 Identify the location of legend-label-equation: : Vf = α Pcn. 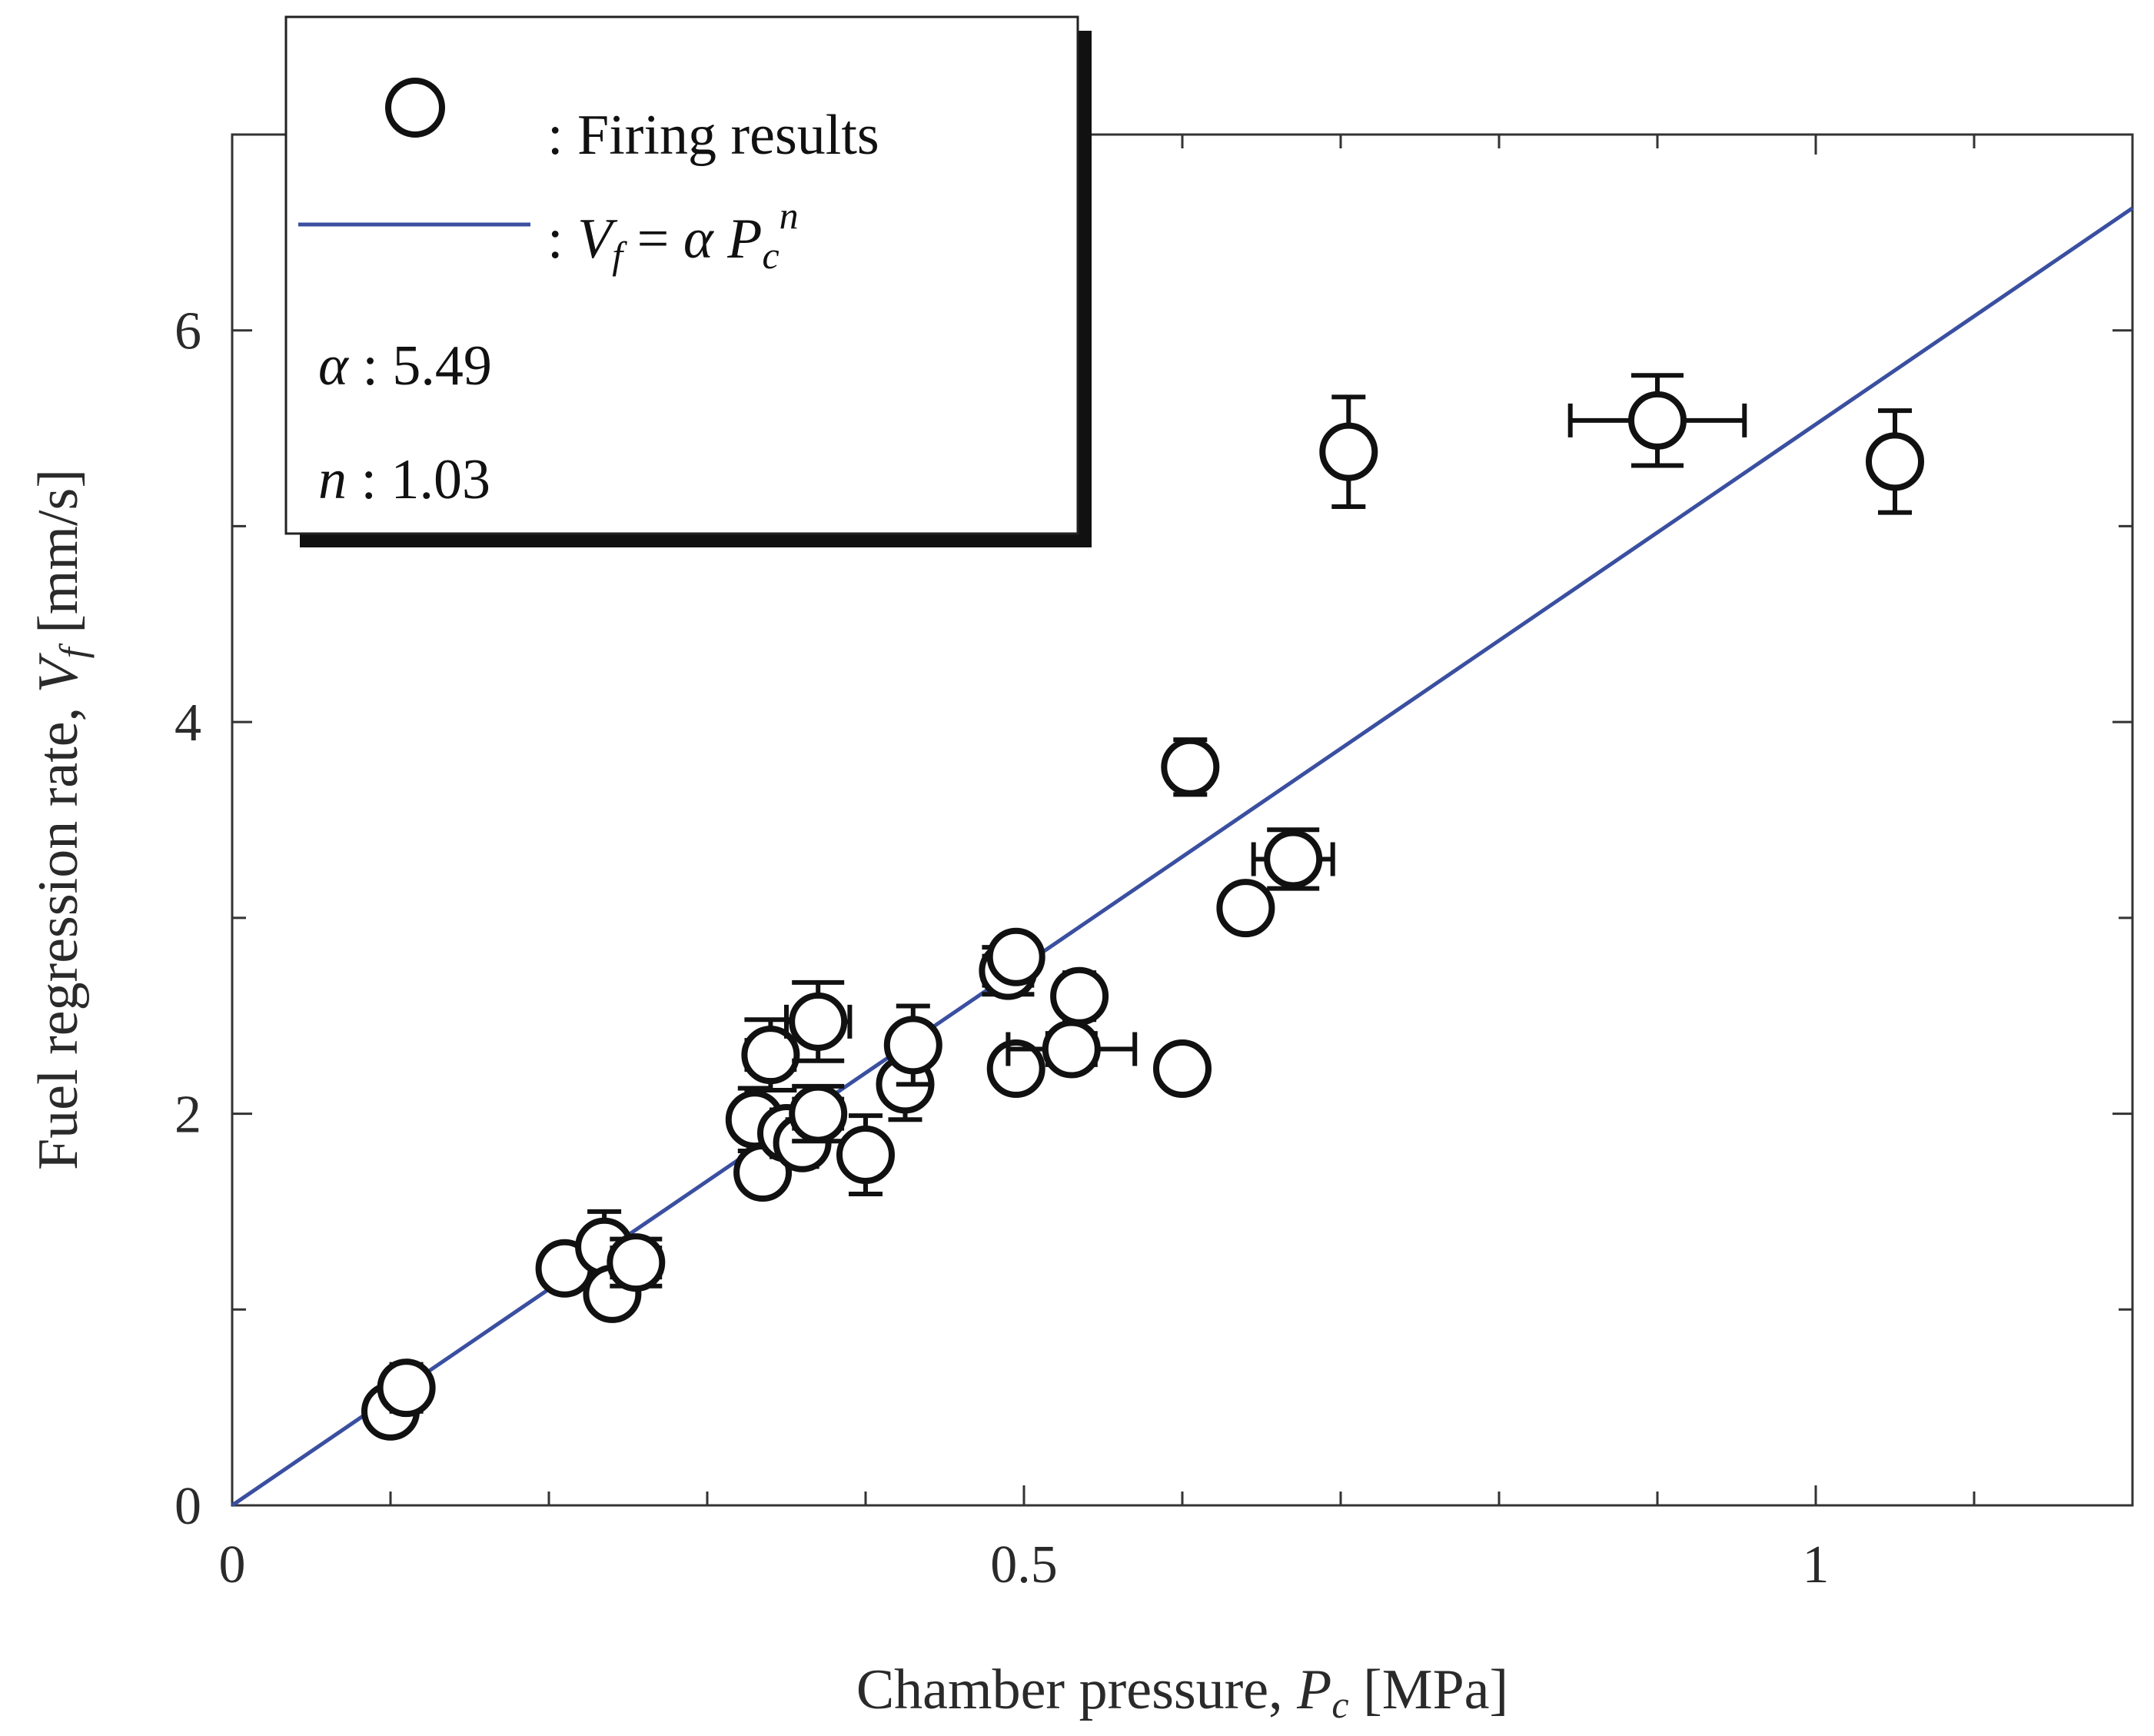
(673, 235).